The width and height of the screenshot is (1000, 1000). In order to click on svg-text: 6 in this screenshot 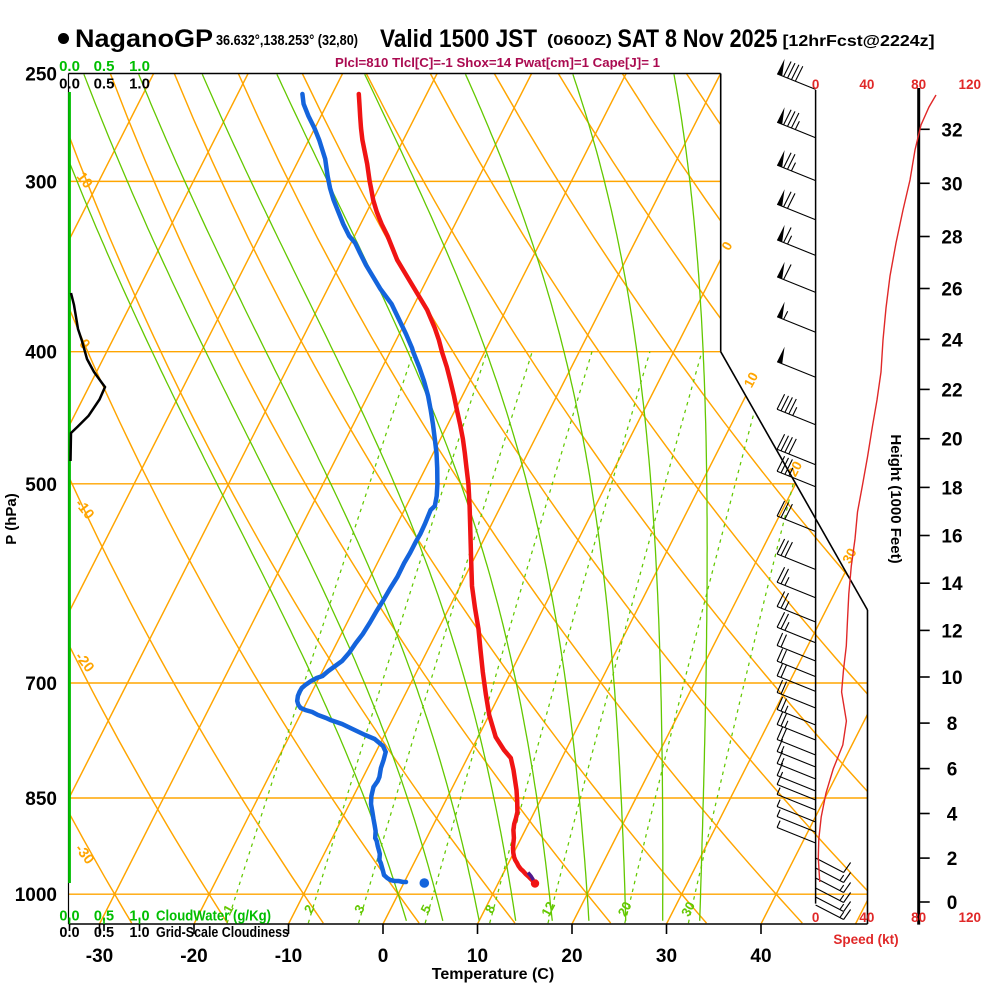, I will do `click(952, 770)`.